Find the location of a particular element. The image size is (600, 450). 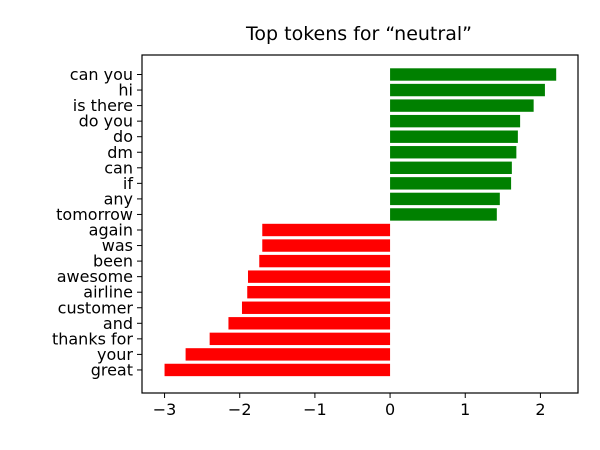

x-axis: −3 −2 −1 0 1 2 is located at coordinates (349, 406).